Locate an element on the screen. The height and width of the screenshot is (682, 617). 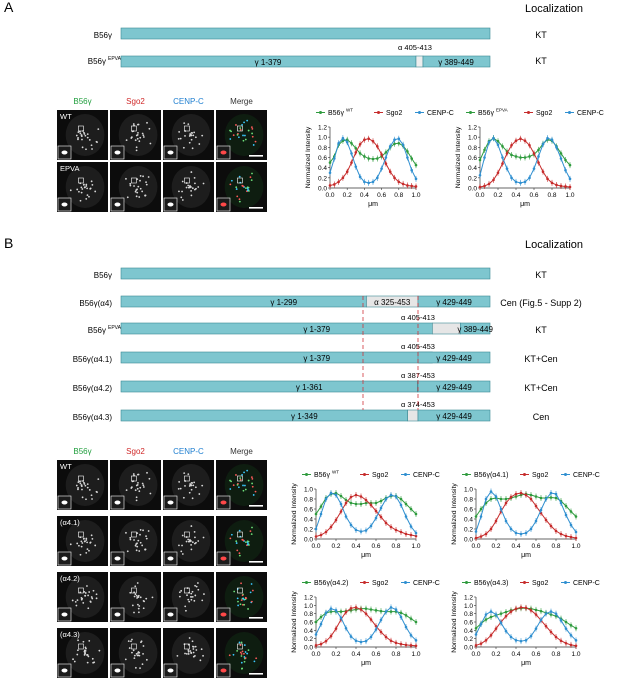
y-axis-label: Normalized Intensity is located at coordinates (454, 622).